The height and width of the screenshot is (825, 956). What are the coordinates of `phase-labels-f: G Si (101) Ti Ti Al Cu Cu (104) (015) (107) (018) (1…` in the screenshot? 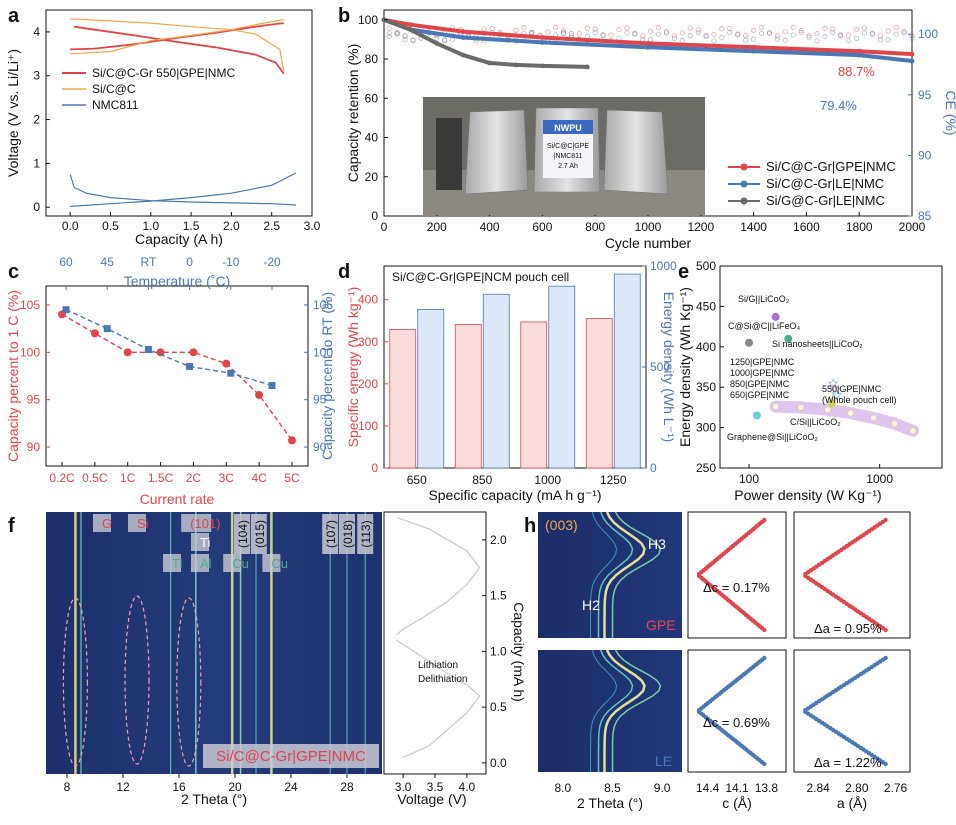 It's located at (233, 543).